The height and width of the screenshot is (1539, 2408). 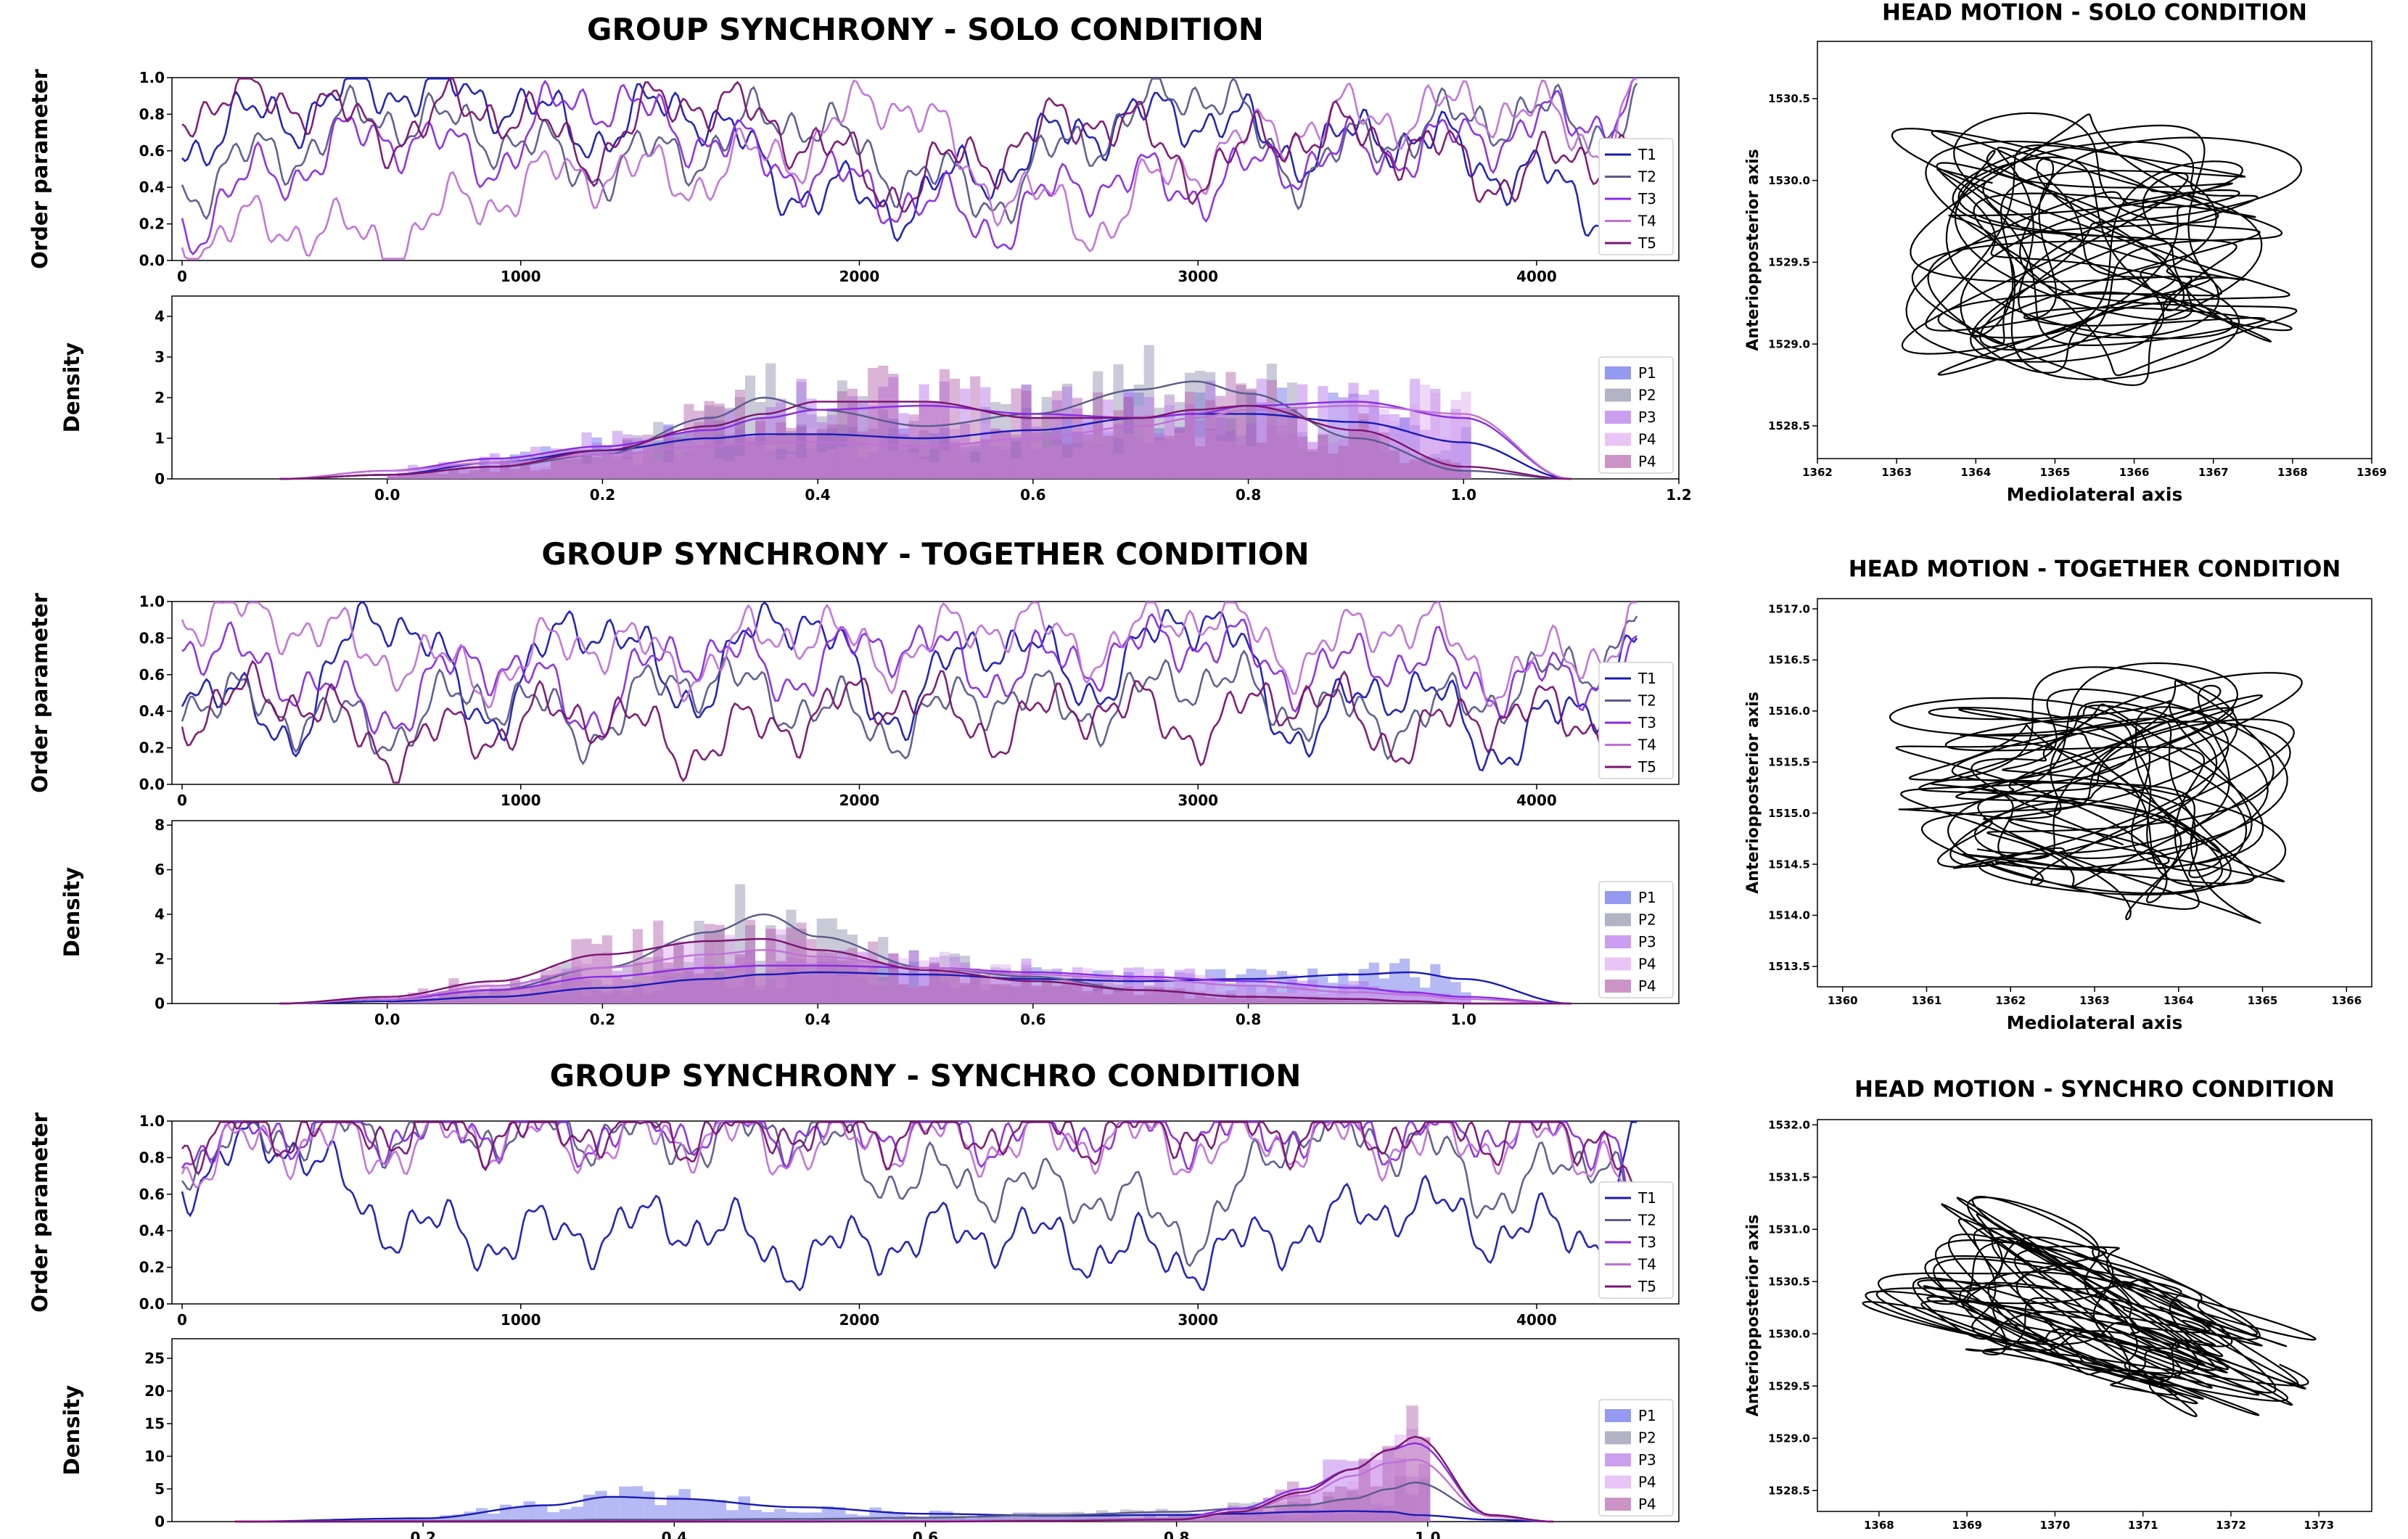 I want to click on kde-line-P4, so click(x=925, y=971).